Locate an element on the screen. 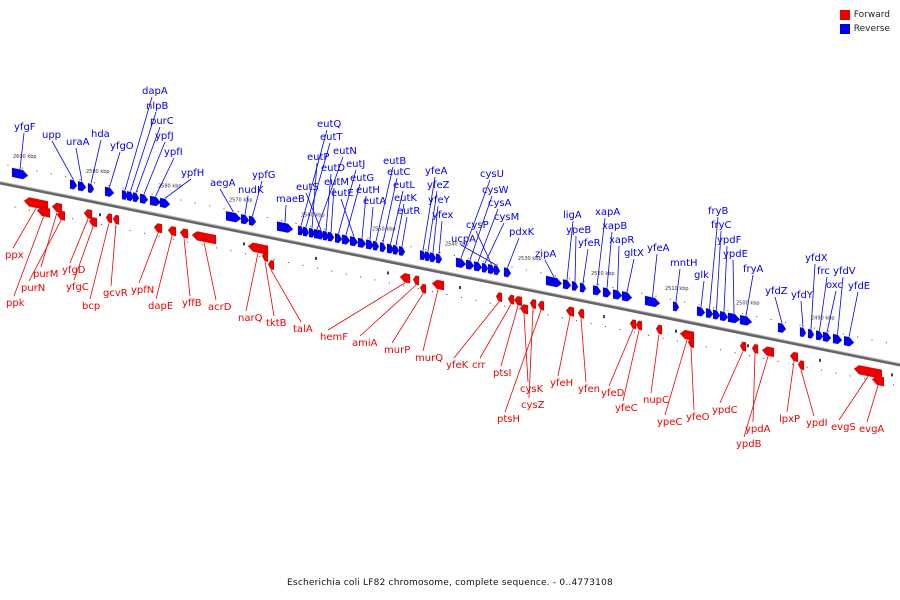  reverse-gene-label: eutB is located at coordinates (394, 161).